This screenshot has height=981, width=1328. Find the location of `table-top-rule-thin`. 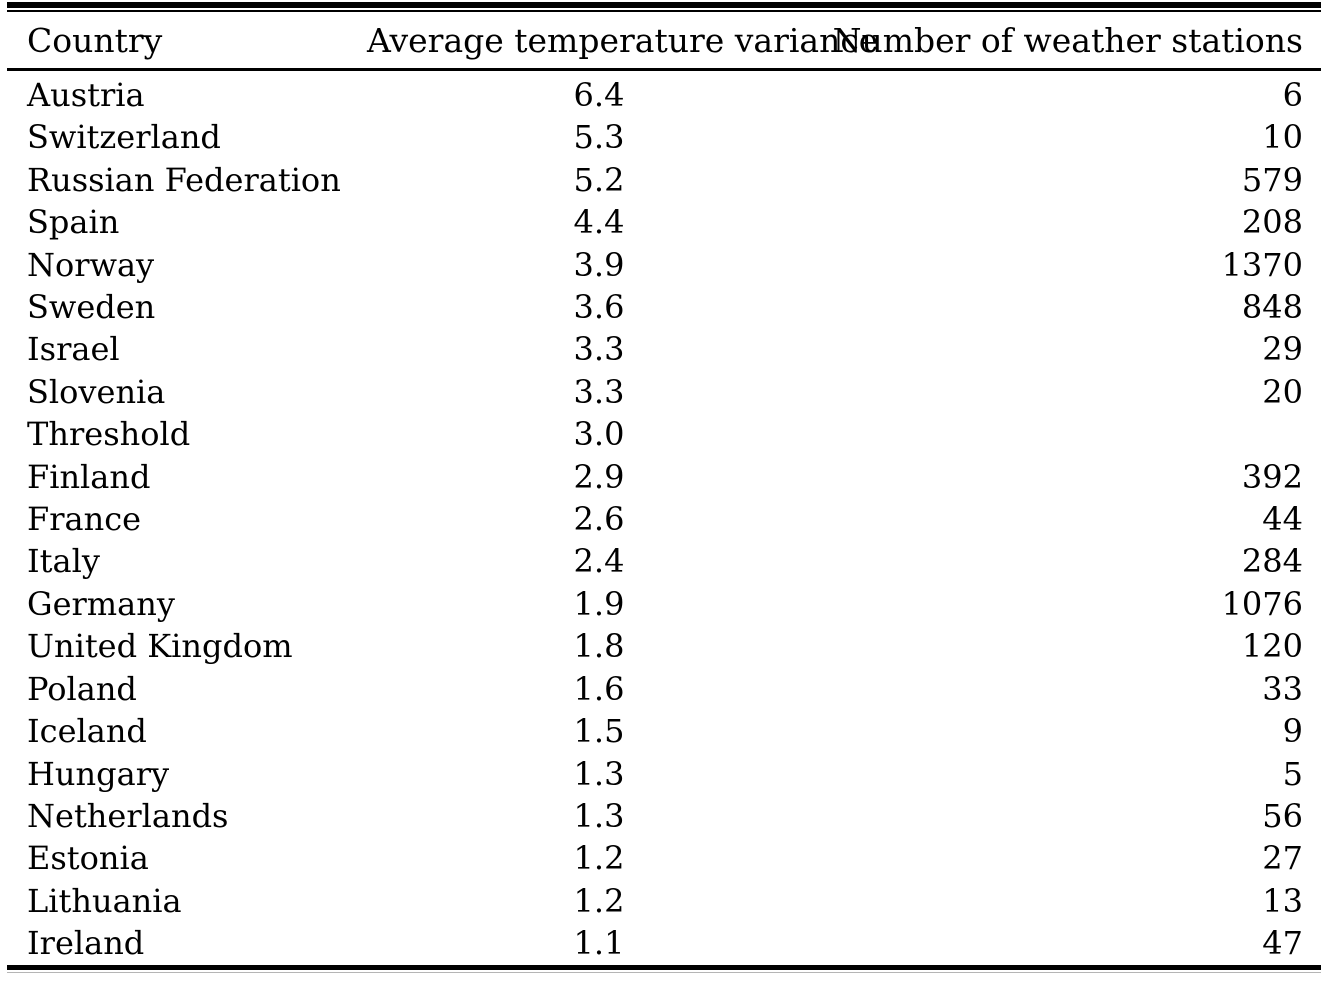

table-top-rule-thin is located at coordinates (664, 11).